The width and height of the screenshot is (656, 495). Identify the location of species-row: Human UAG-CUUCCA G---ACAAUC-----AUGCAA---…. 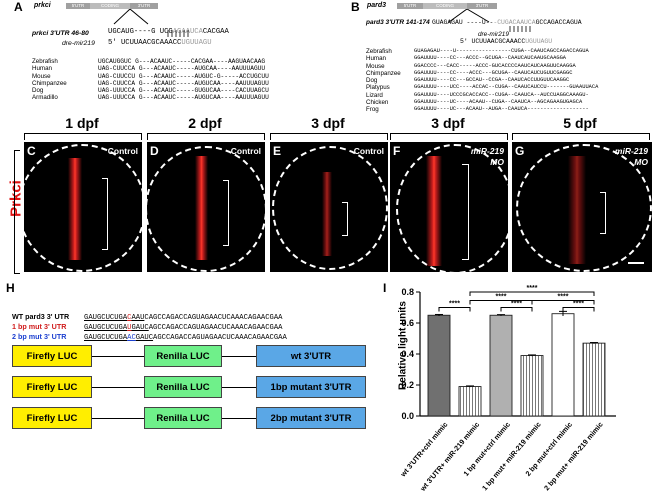
(150, 68).